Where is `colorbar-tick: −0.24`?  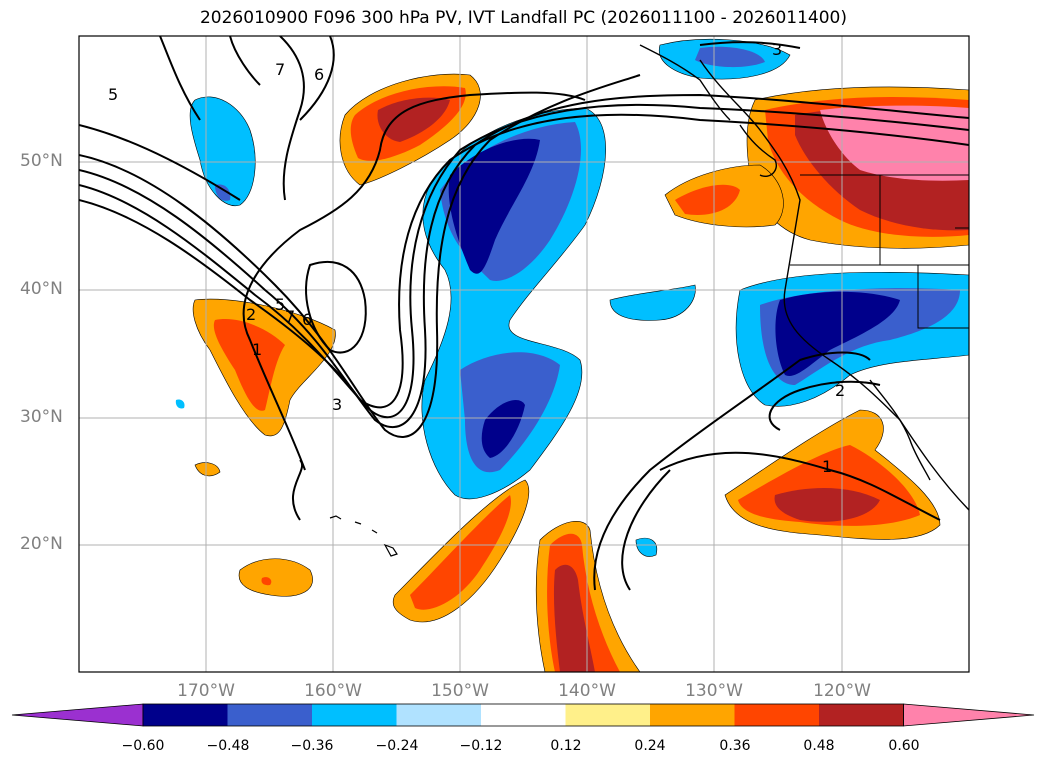
colorbar-tick: −0.24 is located at coordinates (397, 746).